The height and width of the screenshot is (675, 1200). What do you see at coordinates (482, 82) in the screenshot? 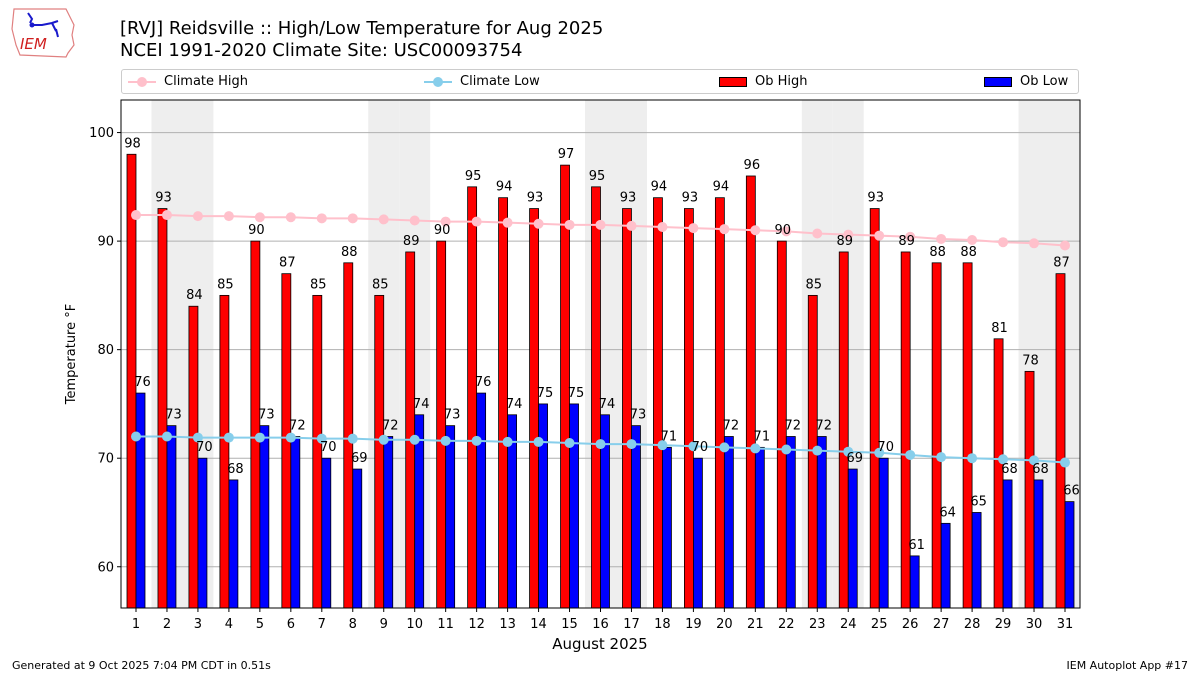
I see `legend-item-climate-low: Climate Low` at bounding box center [482, 82].